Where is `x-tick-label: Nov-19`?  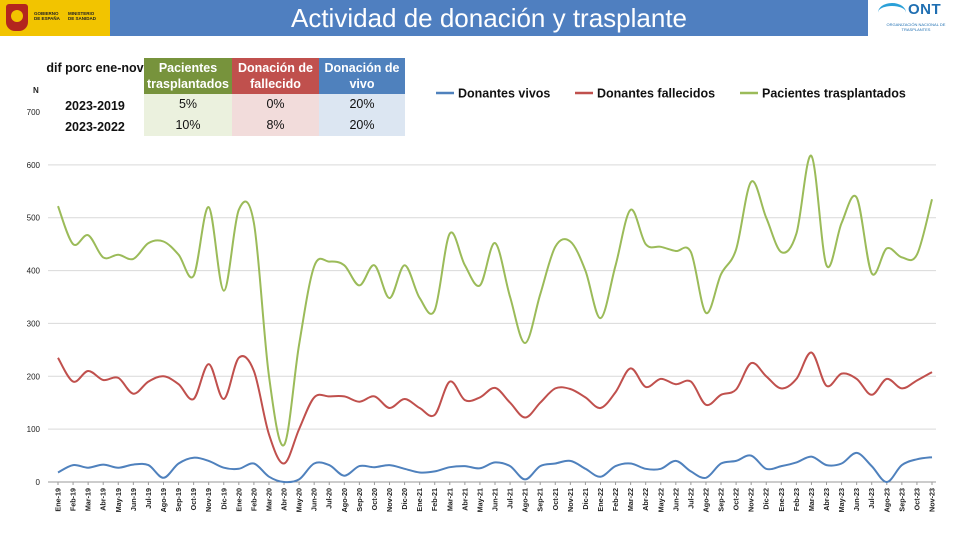 x-tick-label: Nov-19 is located at coordinates (208, 500).